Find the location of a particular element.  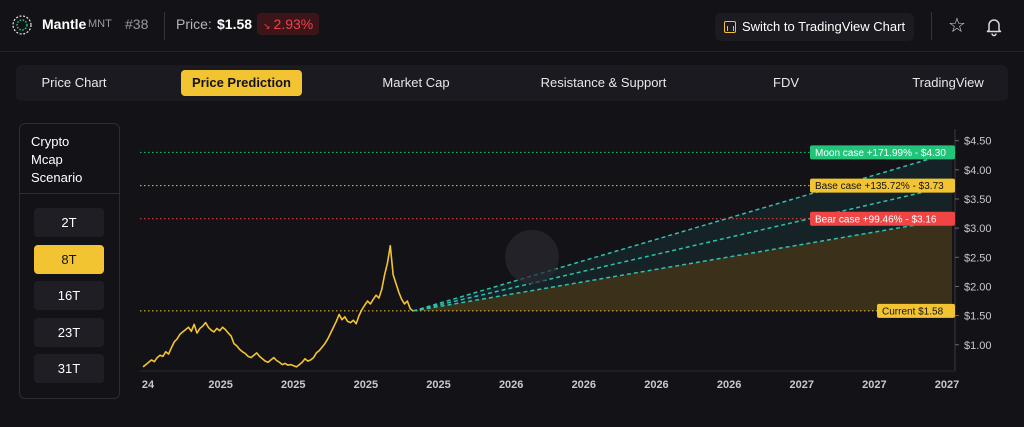

projection-line is located at coordinates (682, 265).